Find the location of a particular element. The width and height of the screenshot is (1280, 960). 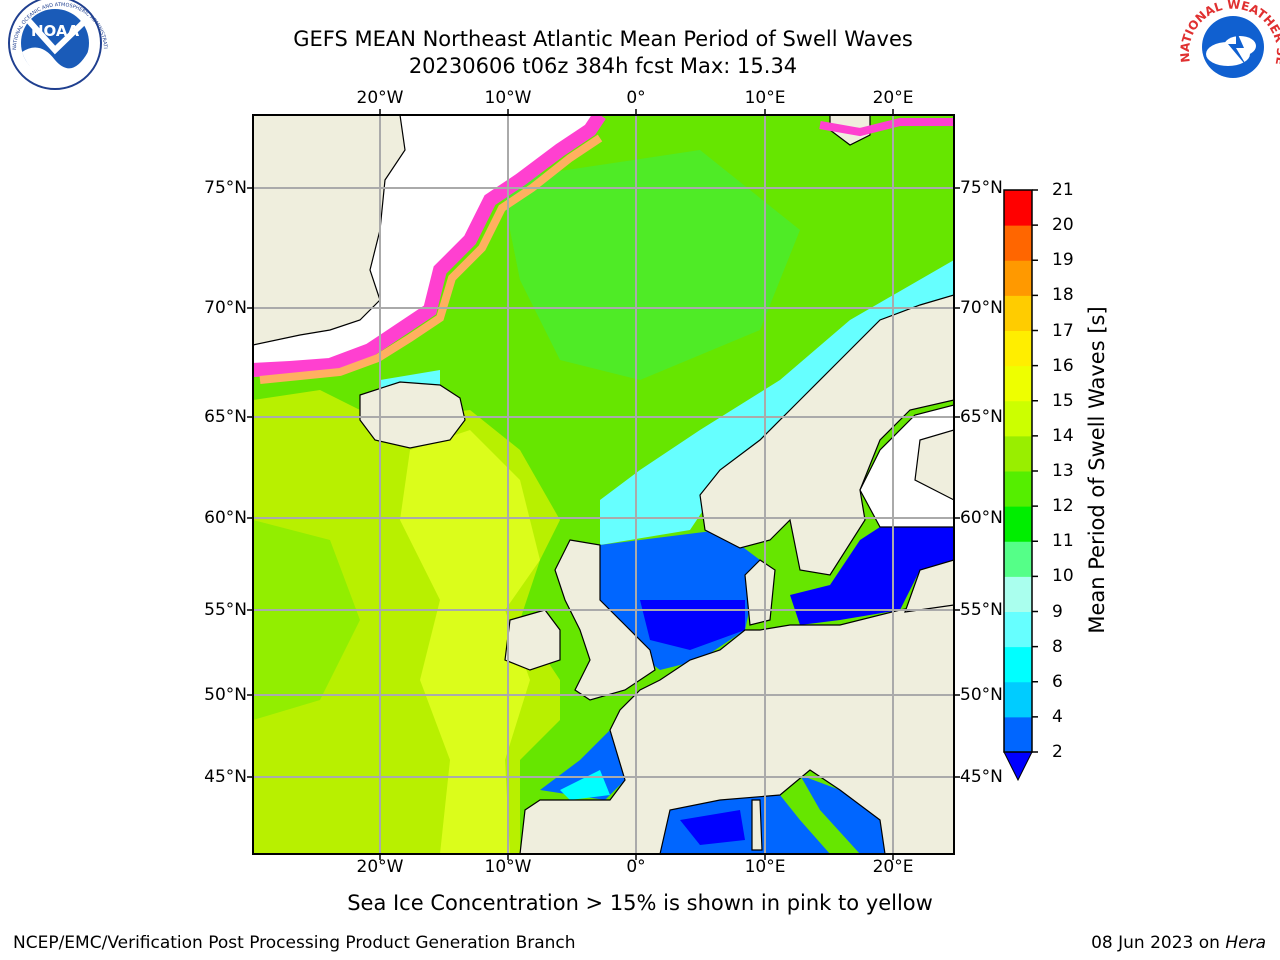

colorbar-tick-label: 16 is located at coordinates (1063, 365).